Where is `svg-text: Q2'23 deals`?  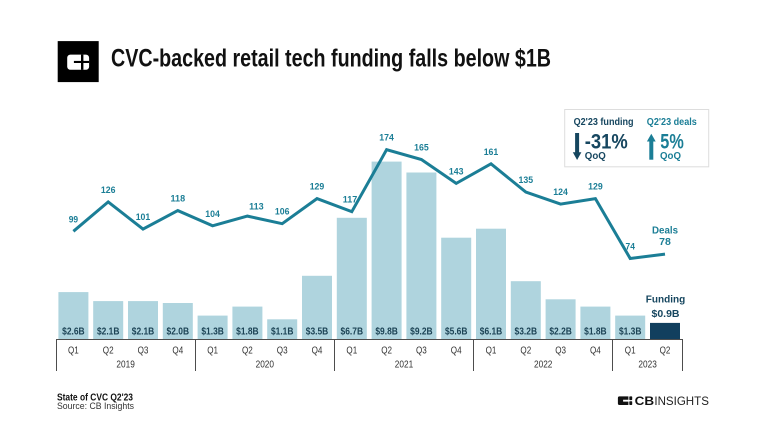
svg-text: Q2'23 deals is located at coordinates (672, 122).